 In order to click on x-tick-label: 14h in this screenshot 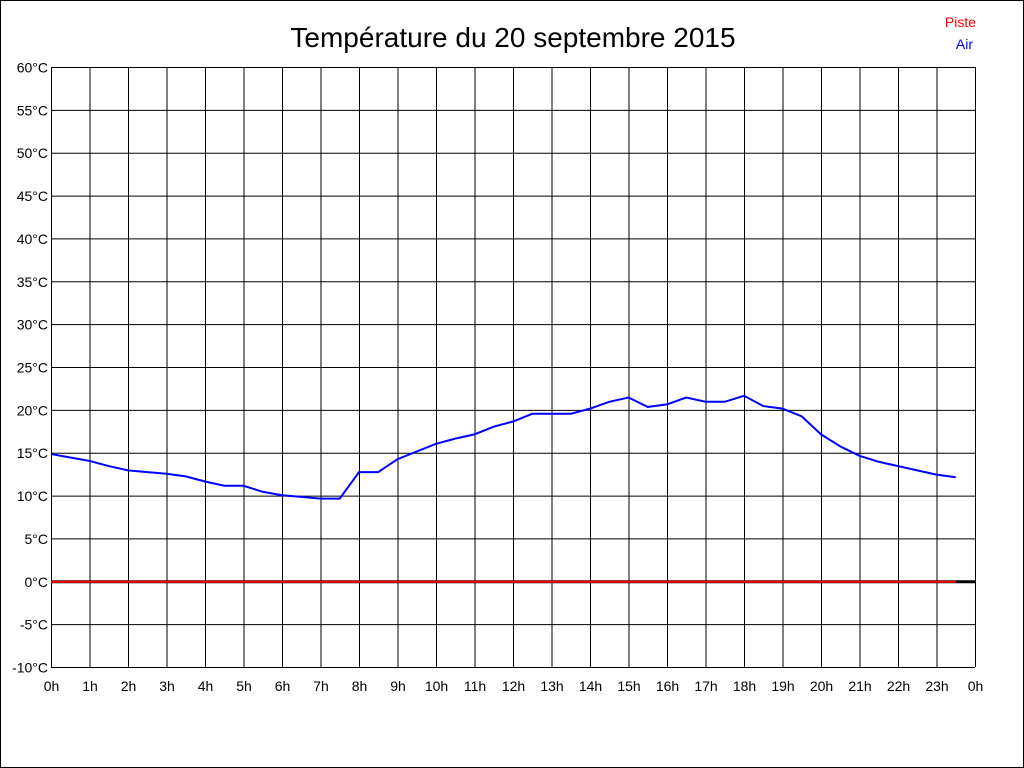, I will do `click(590, 686)`.